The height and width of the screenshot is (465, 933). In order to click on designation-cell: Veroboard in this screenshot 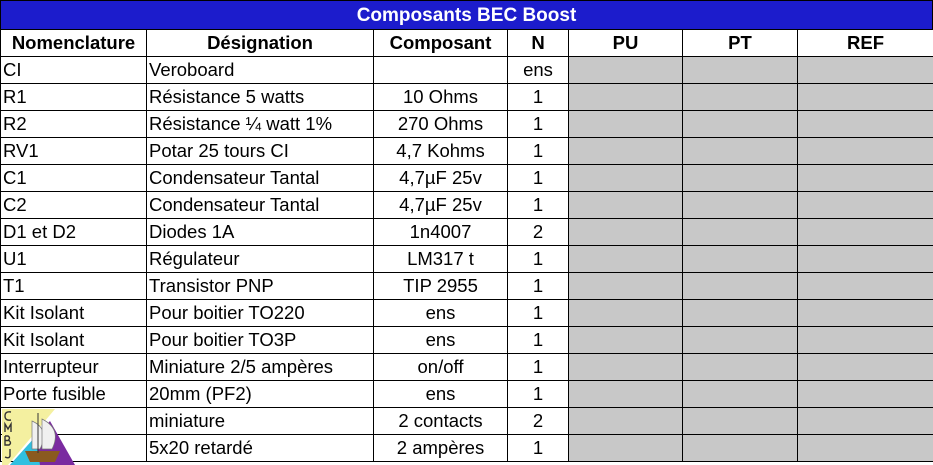, I will do `click(260, 70)`.